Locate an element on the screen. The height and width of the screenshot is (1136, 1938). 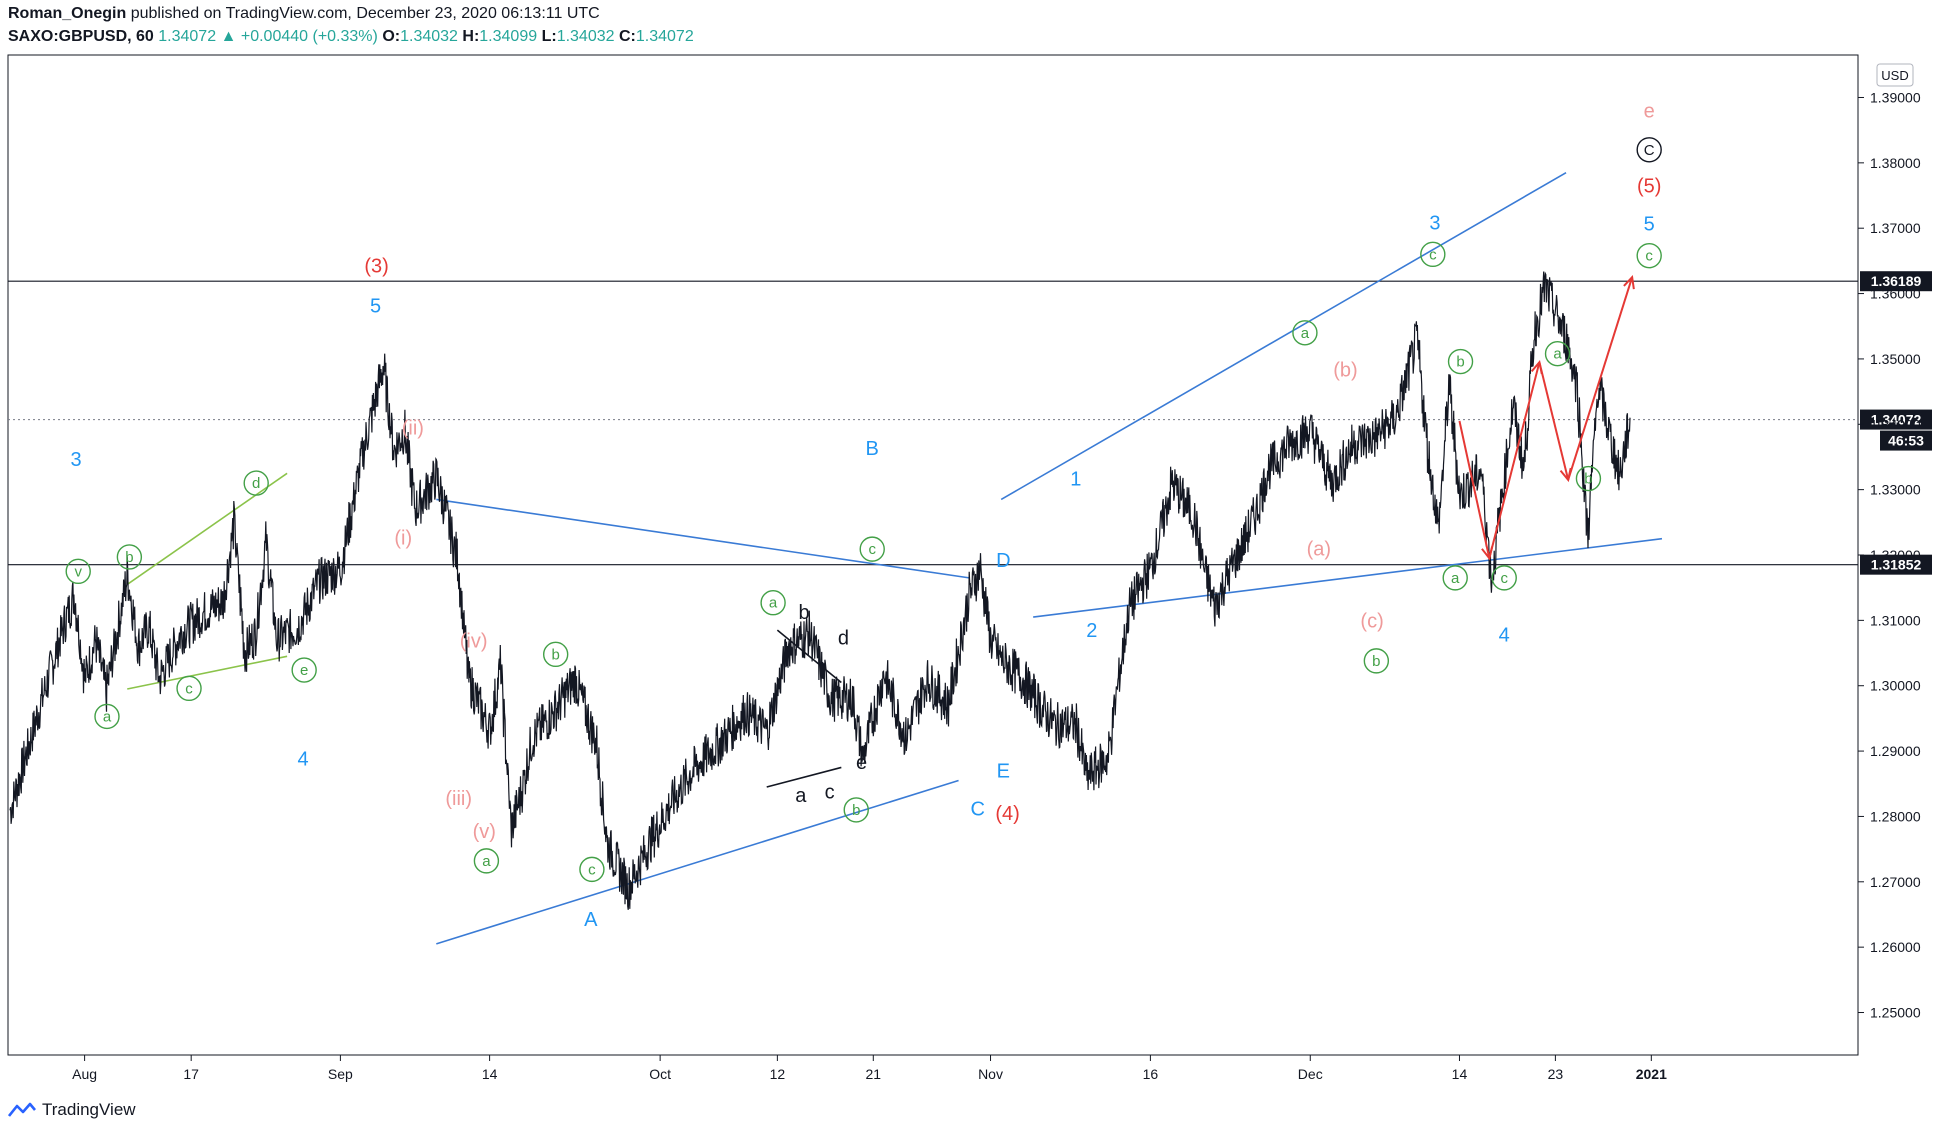
wave-label: 1 is located at coordinates (1075, 480).